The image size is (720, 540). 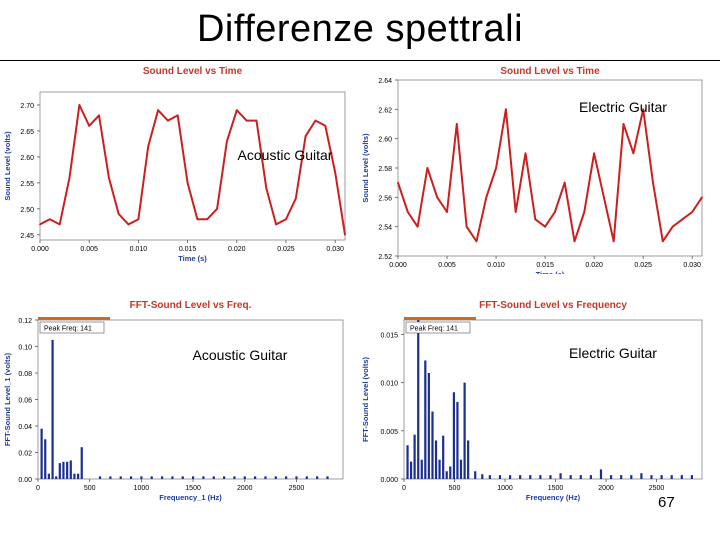 I want to click on x-tick-label: 2000, so click(x=606, y=488).